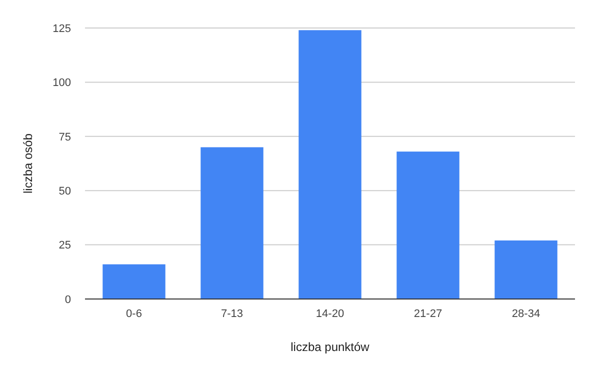 This screenshot has height=371, width=600. I want to click on x-tick-label: 21-27, so click(428, 314).